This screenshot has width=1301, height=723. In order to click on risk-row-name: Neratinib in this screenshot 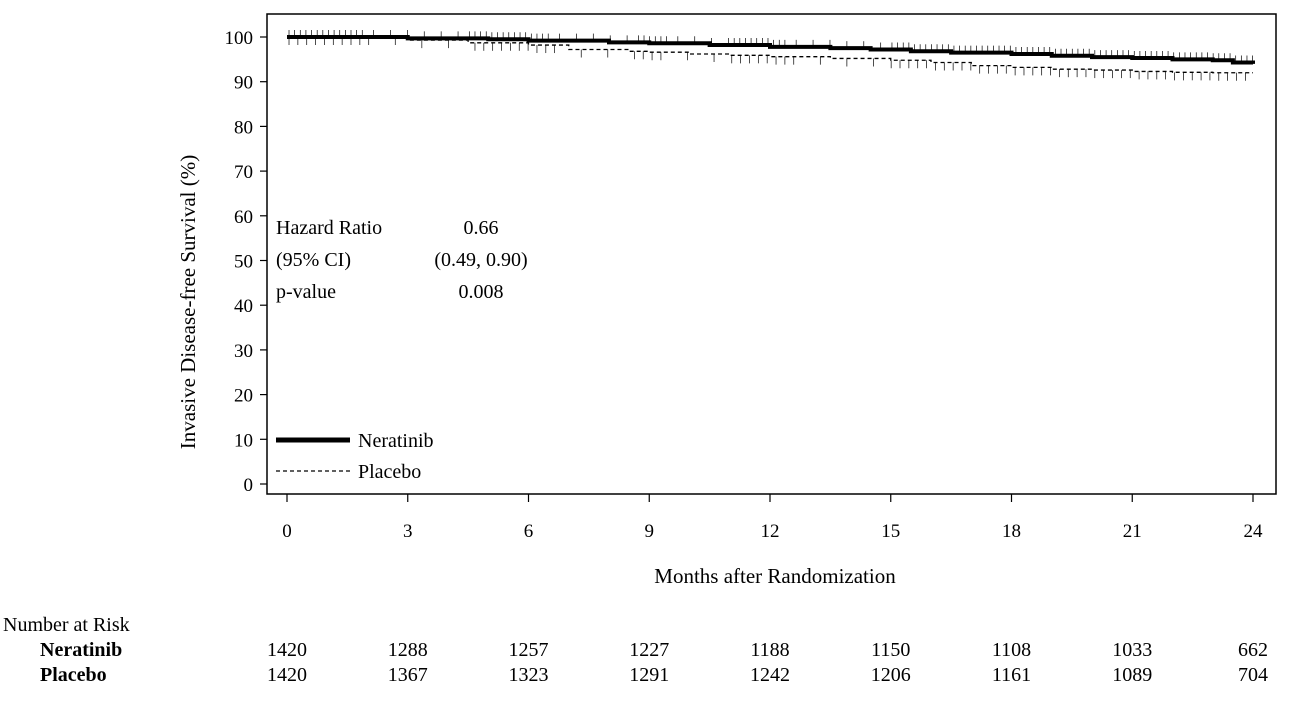, I will do `click(81, 650)`.